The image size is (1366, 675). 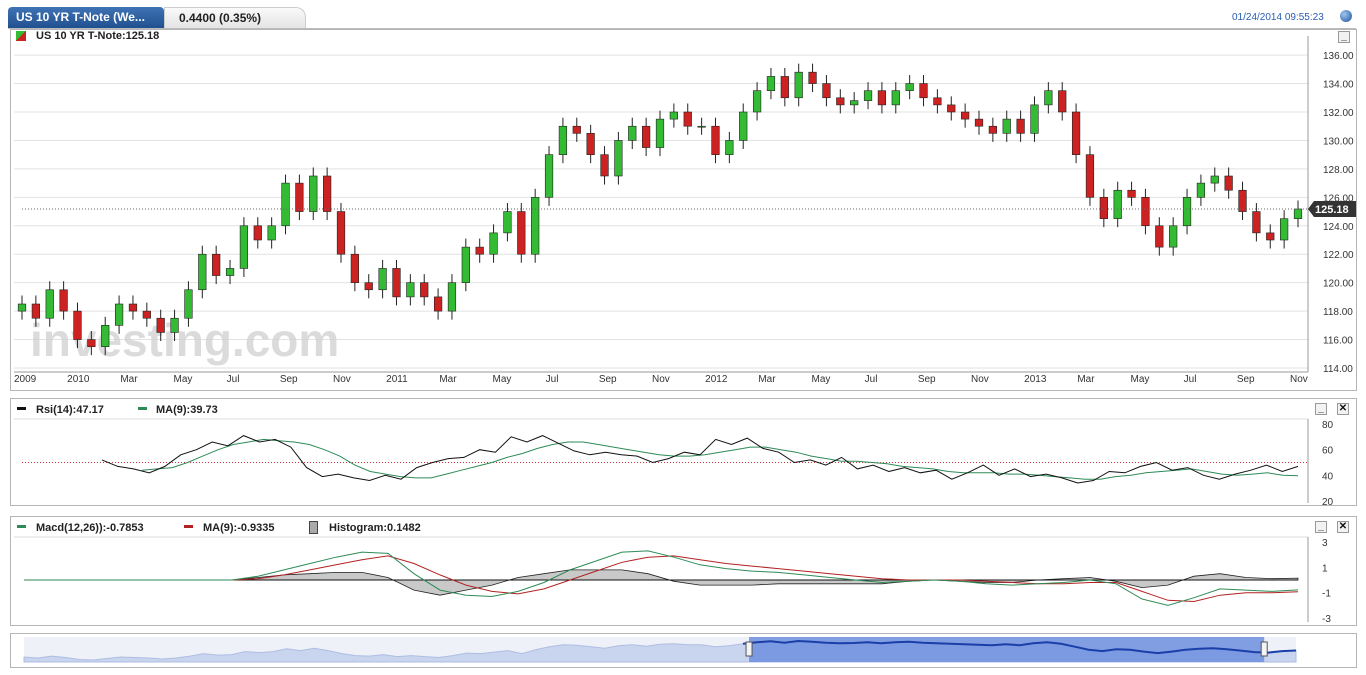 What do you see at coordinates (1343, 527) in the screenshot?
I see `macd-close-button: ✕` at bounding box center [1343, 527].